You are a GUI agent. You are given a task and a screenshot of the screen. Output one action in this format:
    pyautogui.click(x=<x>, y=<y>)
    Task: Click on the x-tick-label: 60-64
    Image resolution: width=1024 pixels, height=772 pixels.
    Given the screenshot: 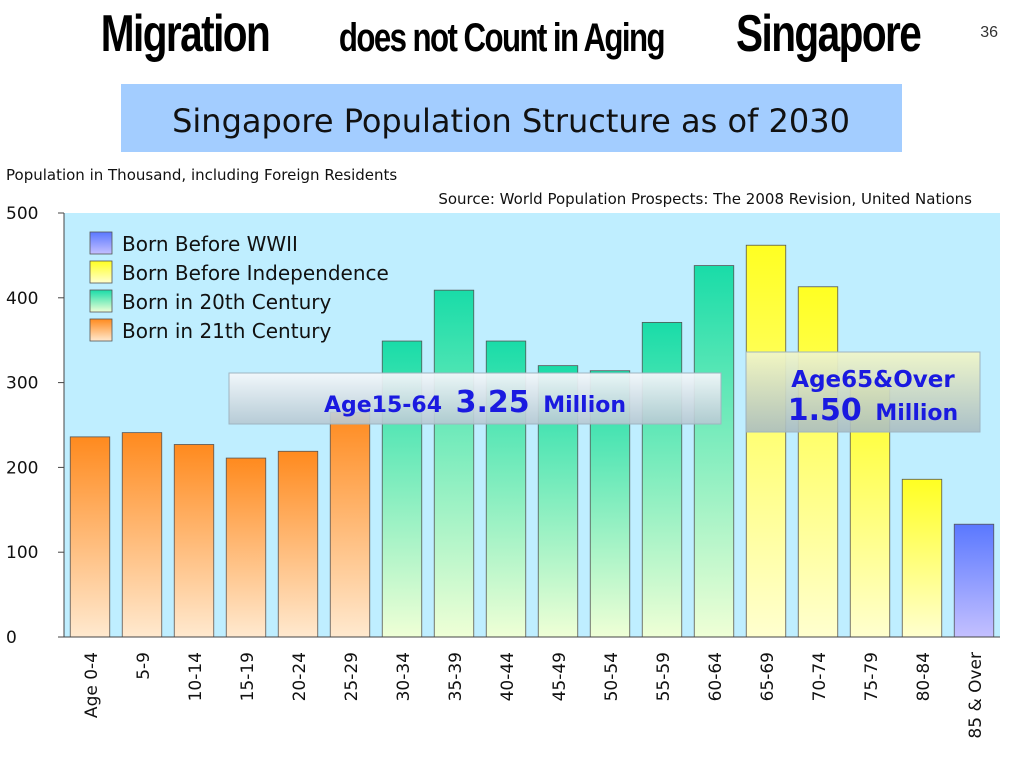 What is the action you would take?
    pyautogui.click(x=716, y=676)
    